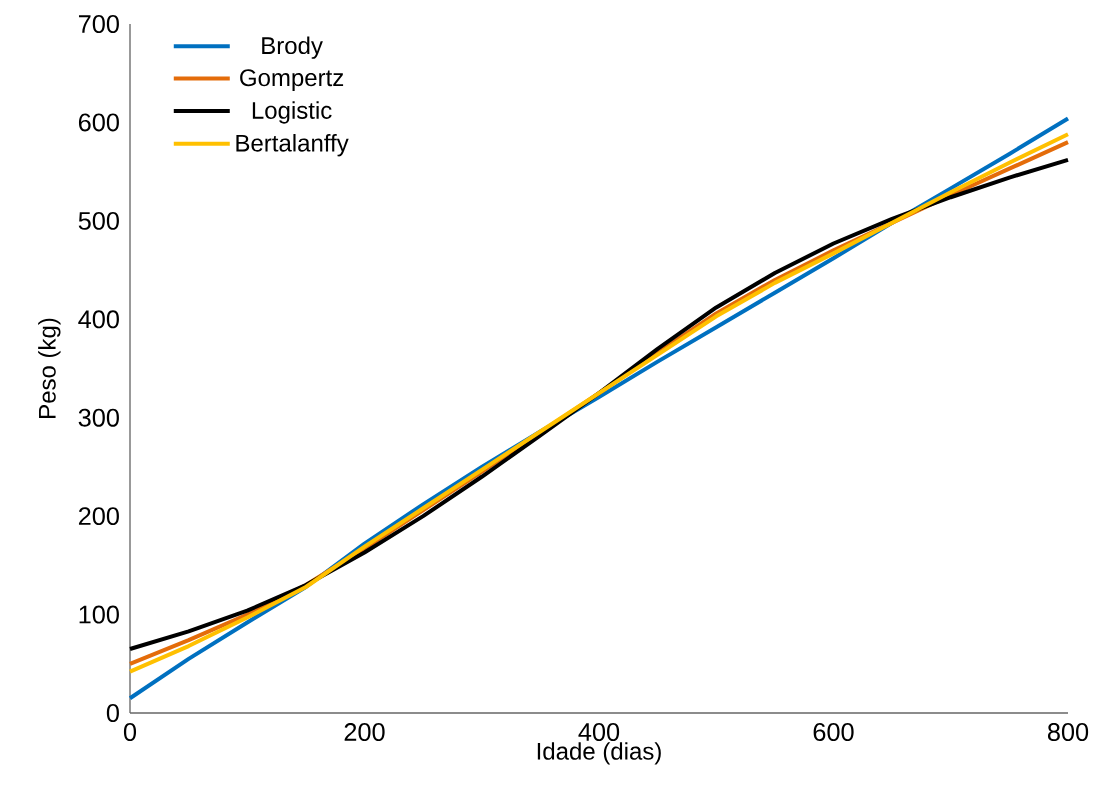 This screenshot has height=800, width=1103. I want to click on y-tick-label: 100, so click(99, 614).